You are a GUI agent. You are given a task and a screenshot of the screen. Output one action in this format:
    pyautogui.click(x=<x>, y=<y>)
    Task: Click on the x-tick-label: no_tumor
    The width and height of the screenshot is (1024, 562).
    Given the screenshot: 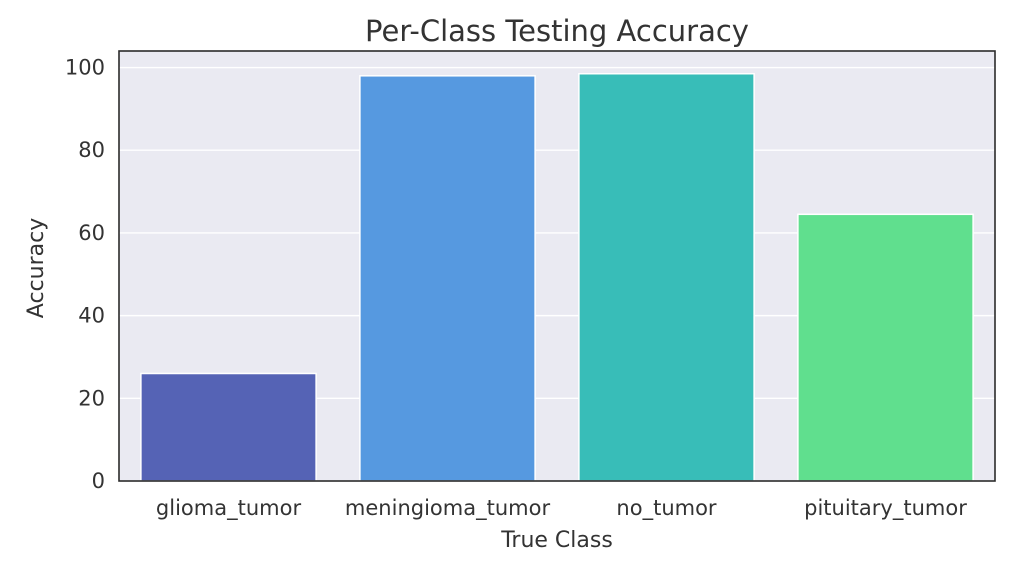 What is the action you would take?
    pyautogui.click(x=666, y=508)
    